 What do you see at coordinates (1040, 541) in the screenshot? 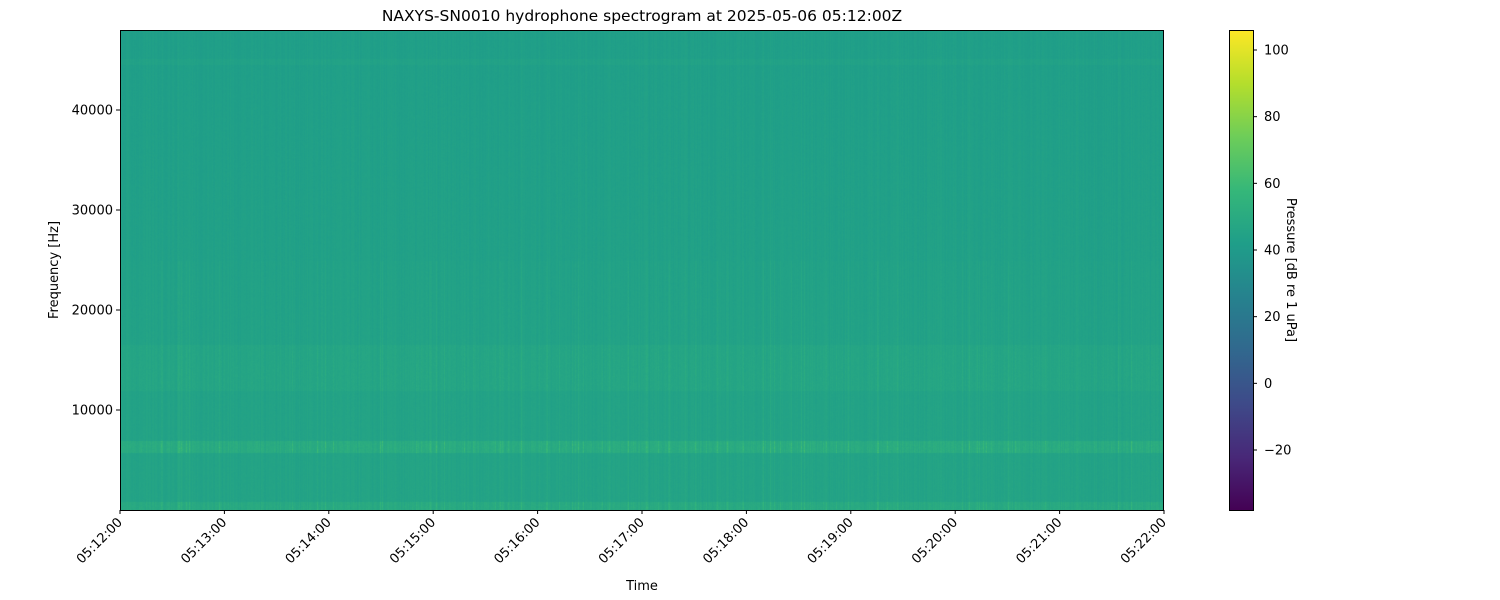
I see `x-tick-label: 05:21:00` at bounding box center [1040, 541].